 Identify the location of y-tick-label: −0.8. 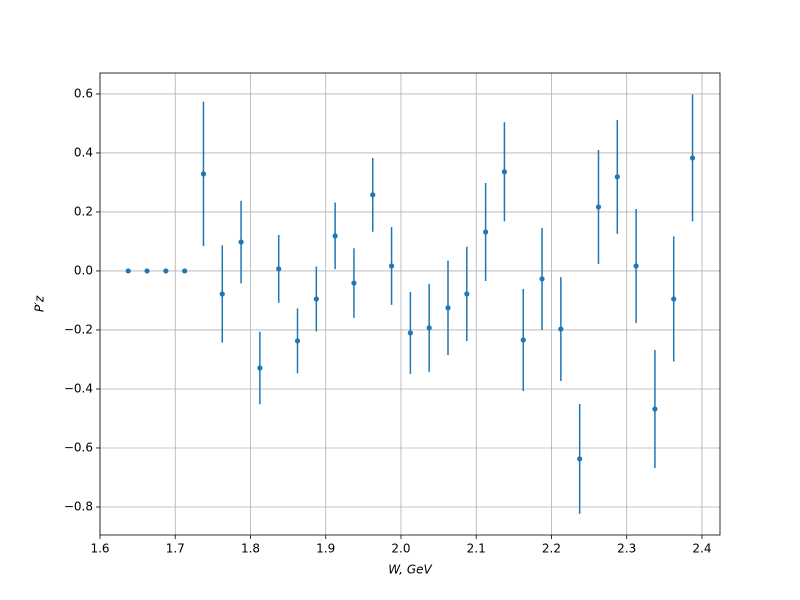
(78, 506).